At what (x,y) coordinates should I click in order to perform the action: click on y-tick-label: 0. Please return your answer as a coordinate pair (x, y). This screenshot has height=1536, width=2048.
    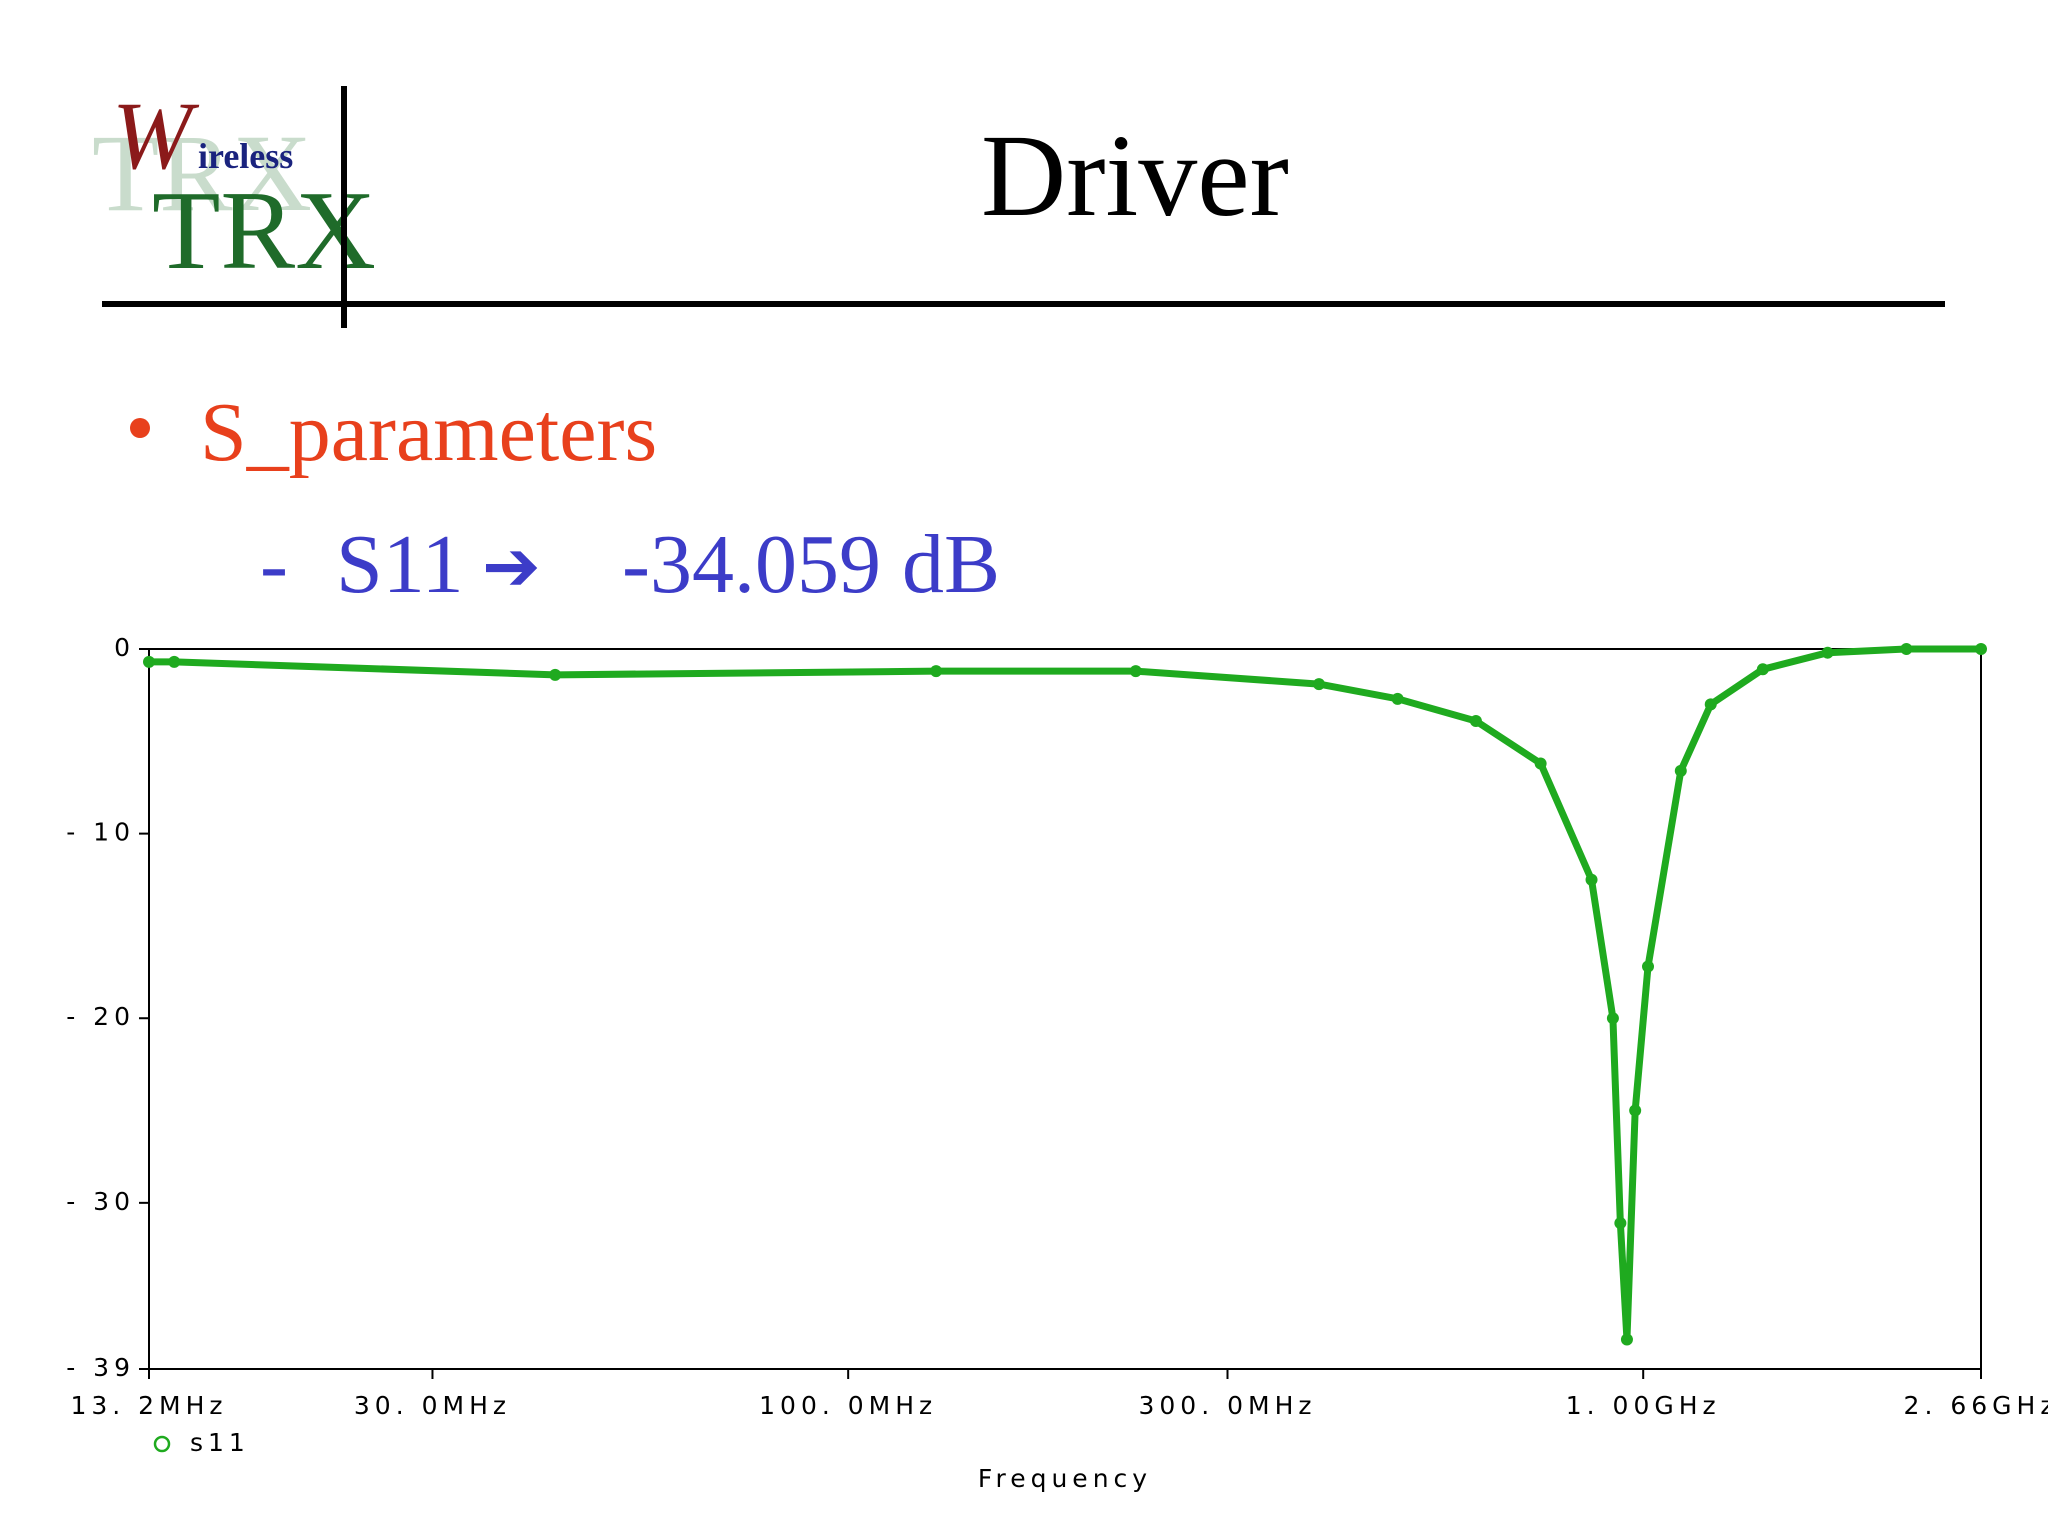
    Looking at the image, I should click on (124, 647).